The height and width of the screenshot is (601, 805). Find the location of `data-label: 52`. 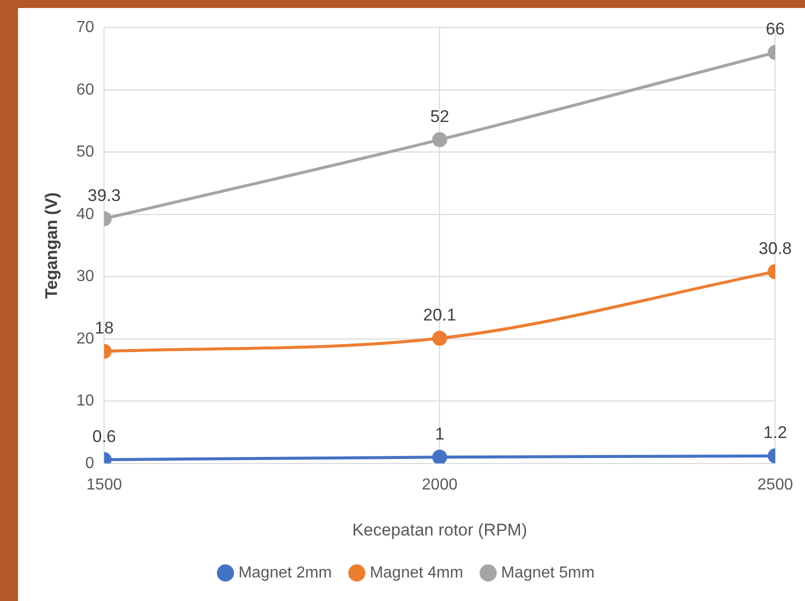

data-label: 52 is located at coordinates (440, 116).